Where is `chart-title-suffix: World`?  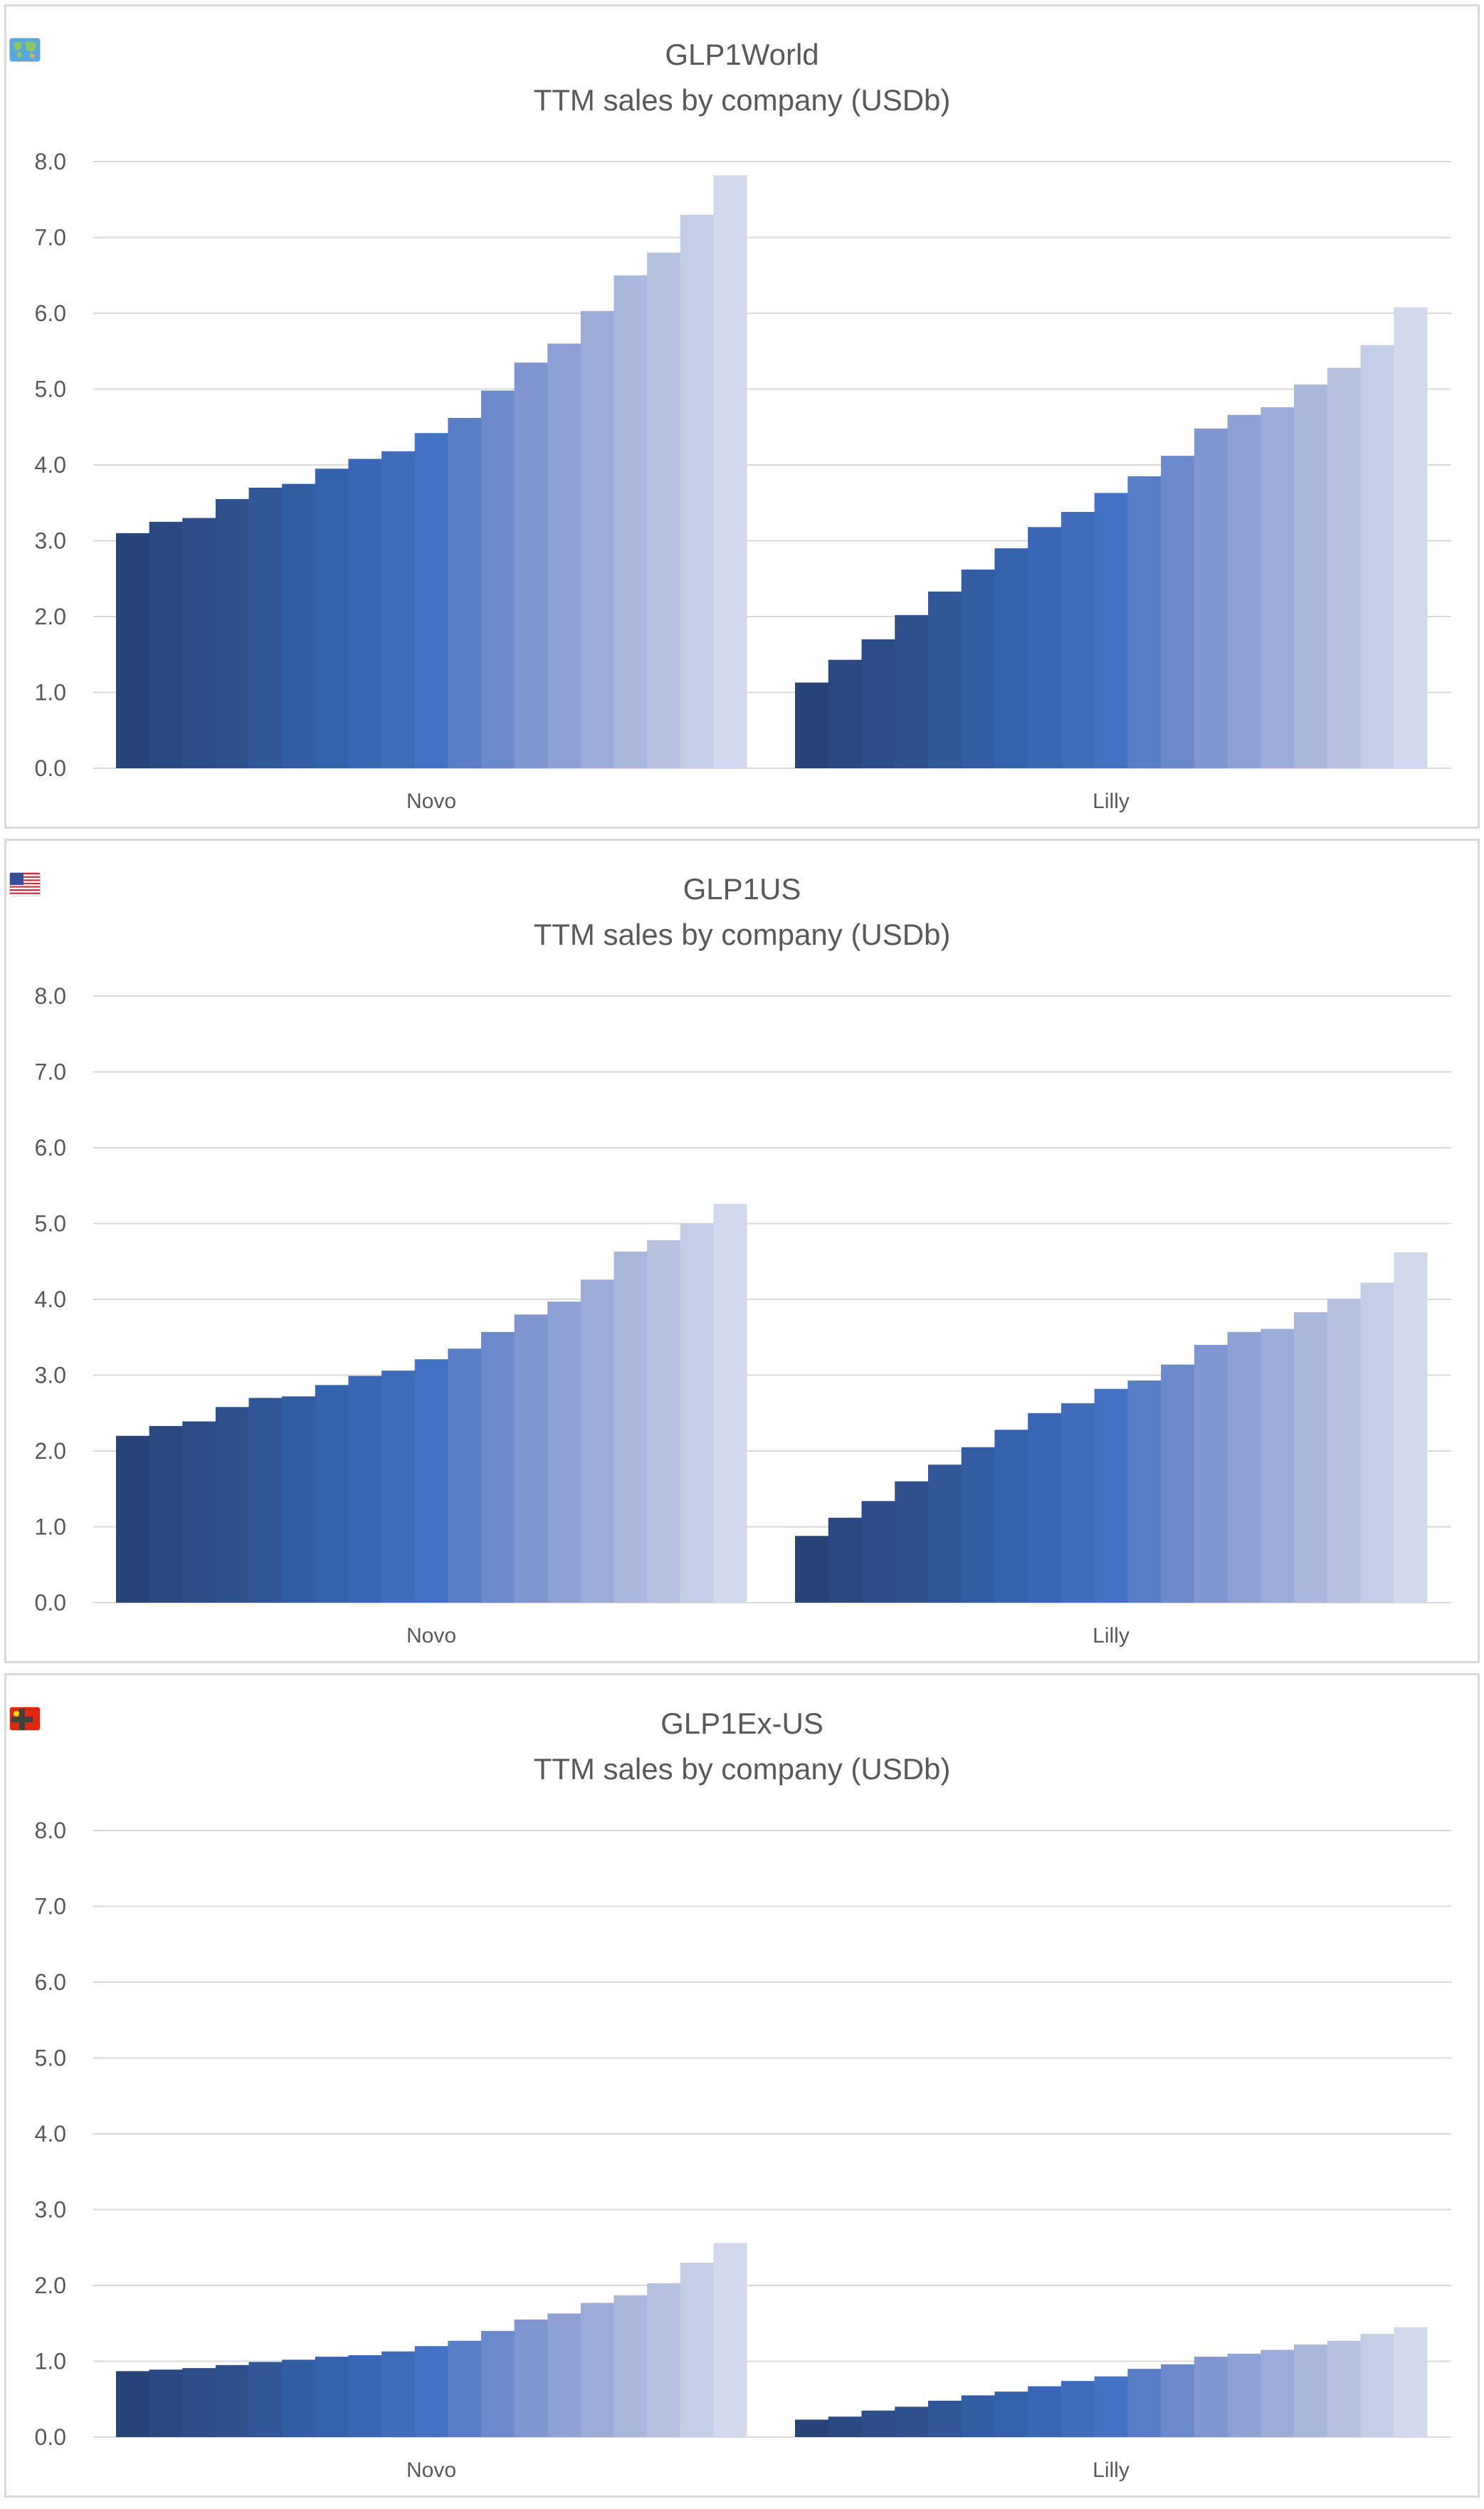 chart-title-suffix: World is located at coordinates (780, 54).